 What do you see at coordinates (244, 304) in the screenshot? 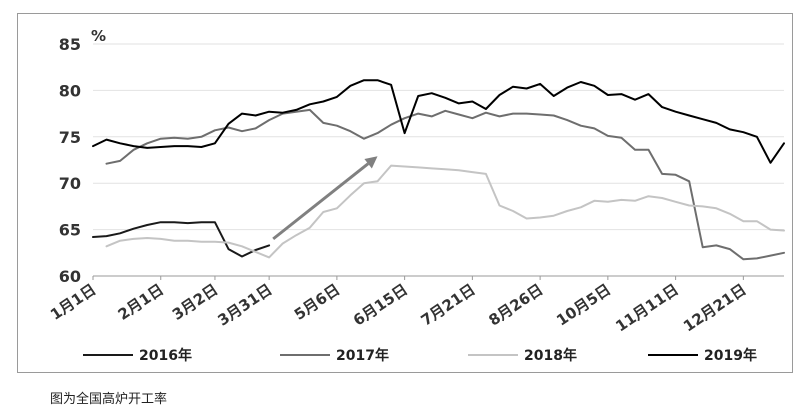
I see `x-tick-label: 3月31日` at bounding box center [244, 304].